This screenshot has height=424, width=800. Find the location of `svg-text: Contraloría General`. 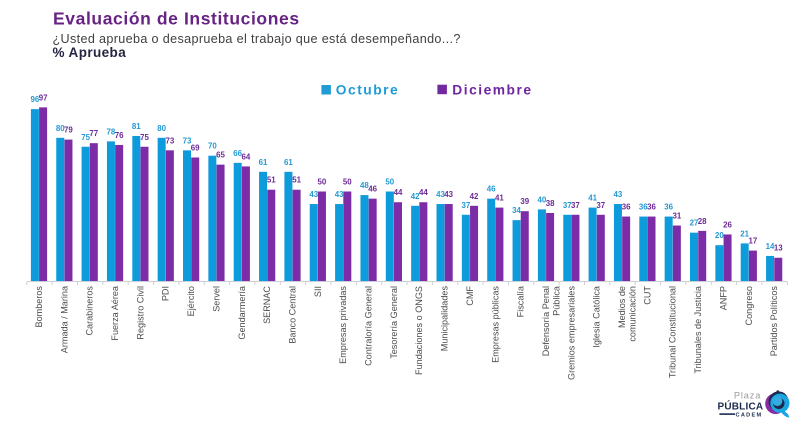

svg-text: Contraloría General is located at coordinates (369, 326).